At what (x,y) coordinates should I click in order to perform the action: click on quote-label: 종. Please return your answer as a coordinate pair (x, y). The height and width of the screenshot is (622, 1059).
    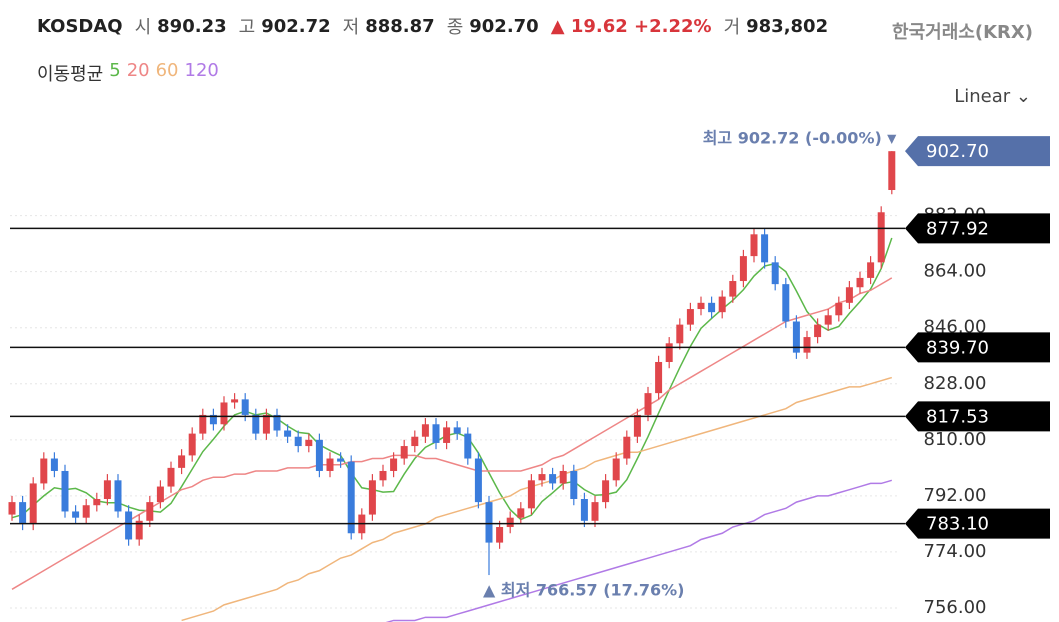
    Looking at the image, I should click on (455, 27).